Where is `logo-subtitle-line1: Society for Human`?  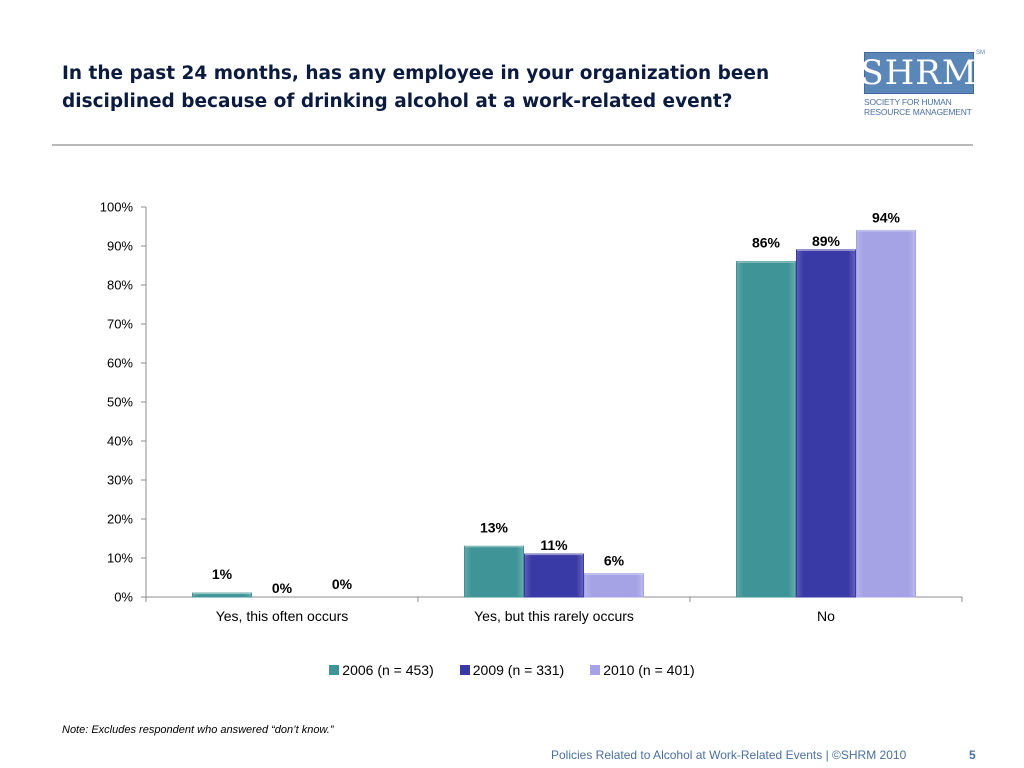
logo-subtitle-line1: Society for Human is located at coordinates (908, 102).